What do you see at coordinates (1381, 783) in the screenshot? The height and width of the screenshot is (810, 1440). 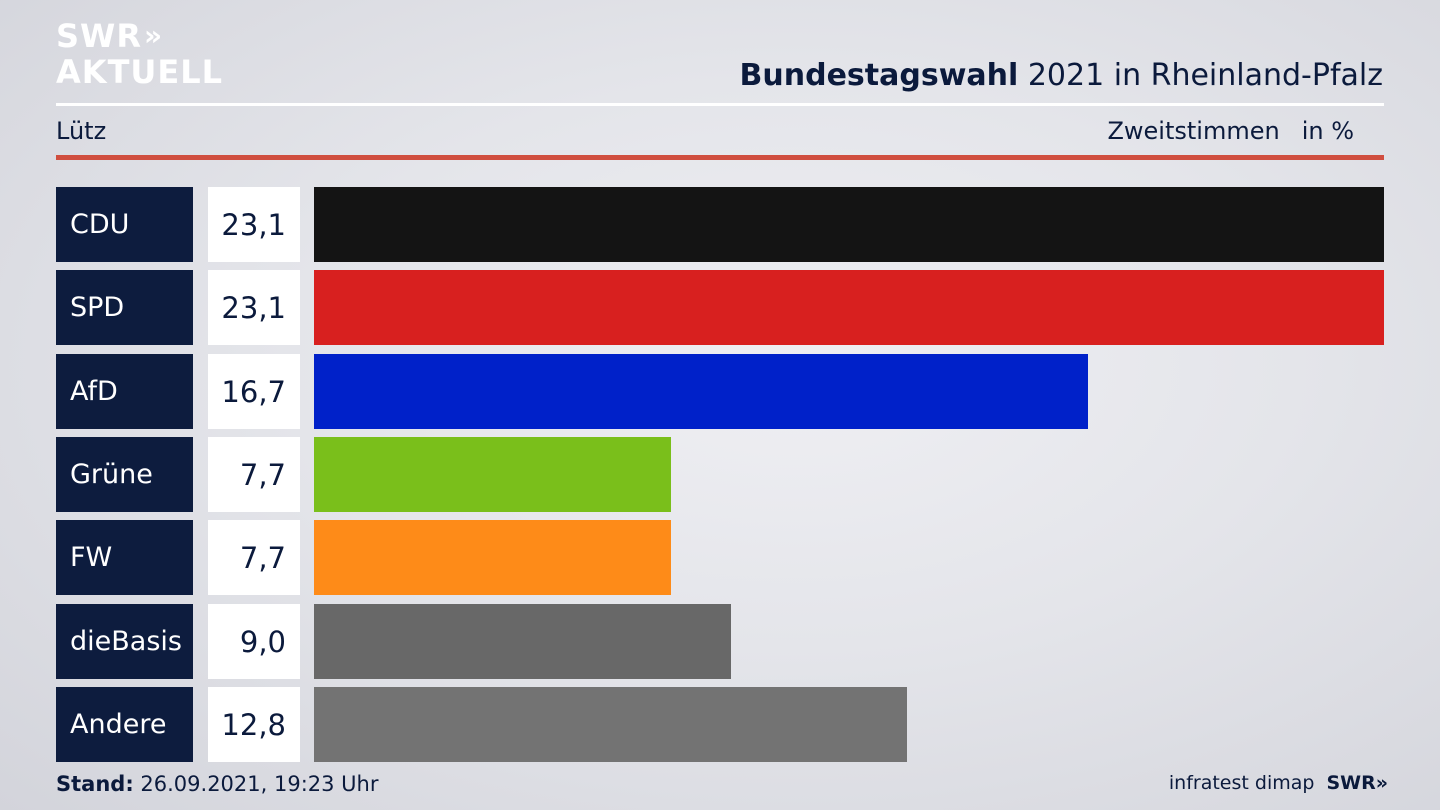 I see `swr-chevron-icon: »` at bounding box center [1381, 783].